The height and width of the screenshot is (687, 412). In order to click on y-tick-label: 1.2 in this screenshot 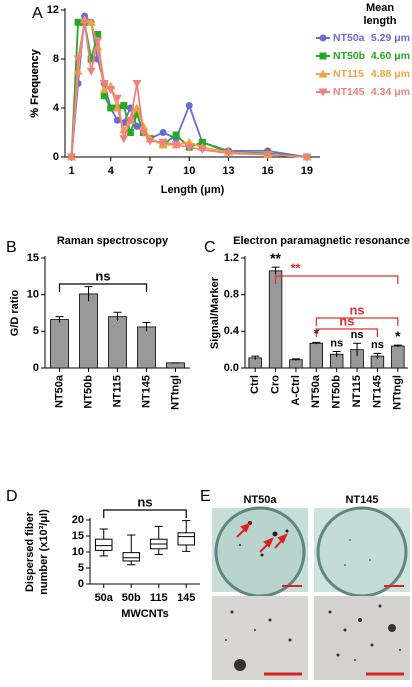, I will do `click(231, 258)`.